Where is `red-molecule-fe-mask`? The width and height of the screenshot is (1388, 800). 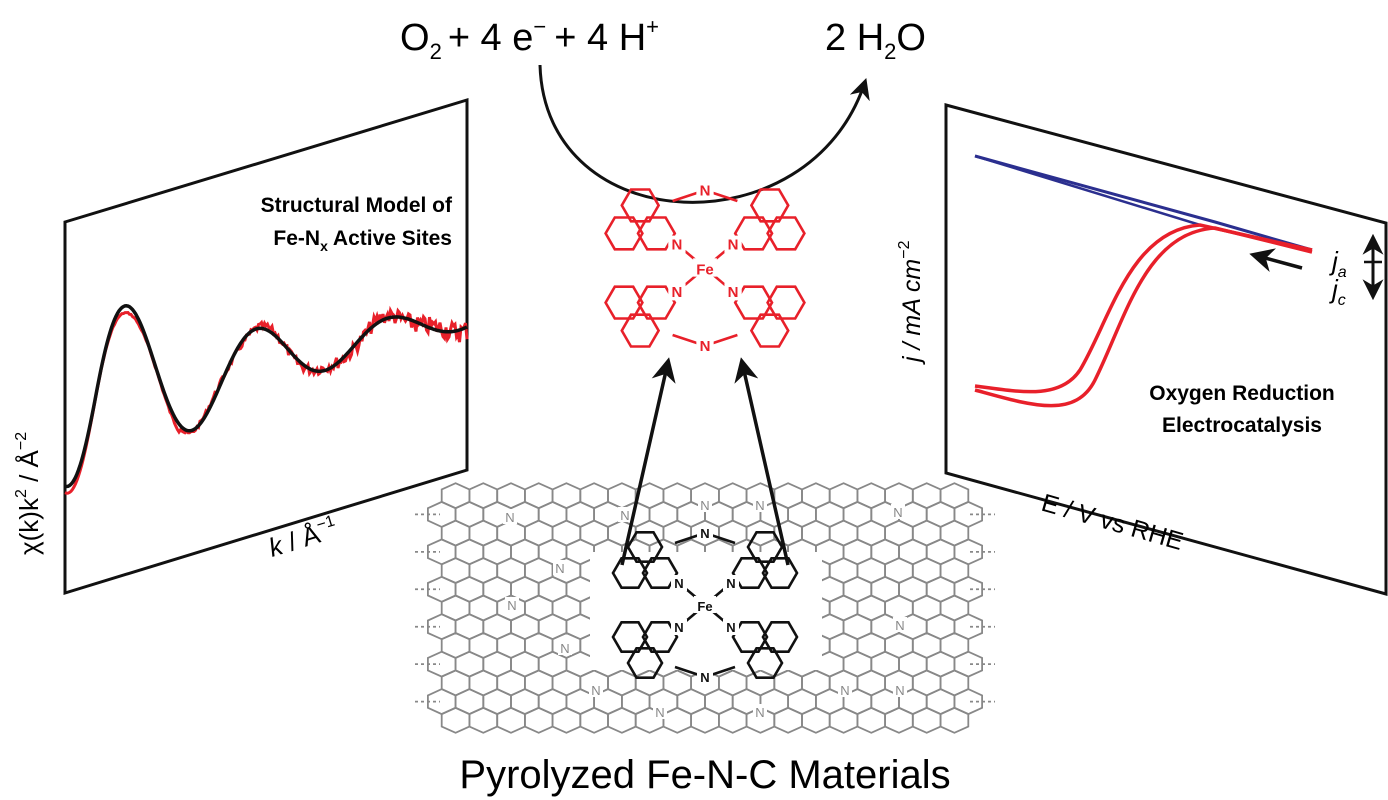
red-molecule-fe-mask is located at coordinates (705, 267).